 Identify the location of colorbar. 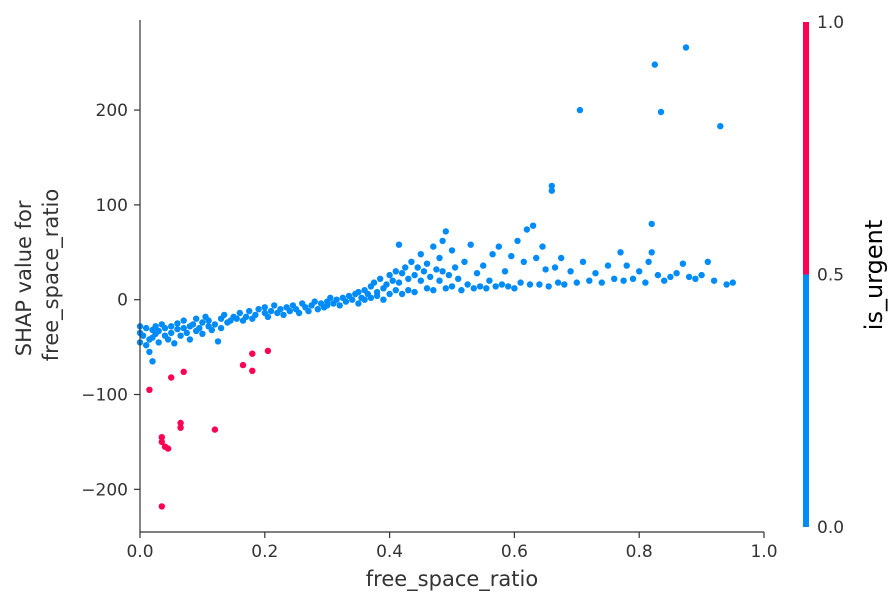
(806, 274).